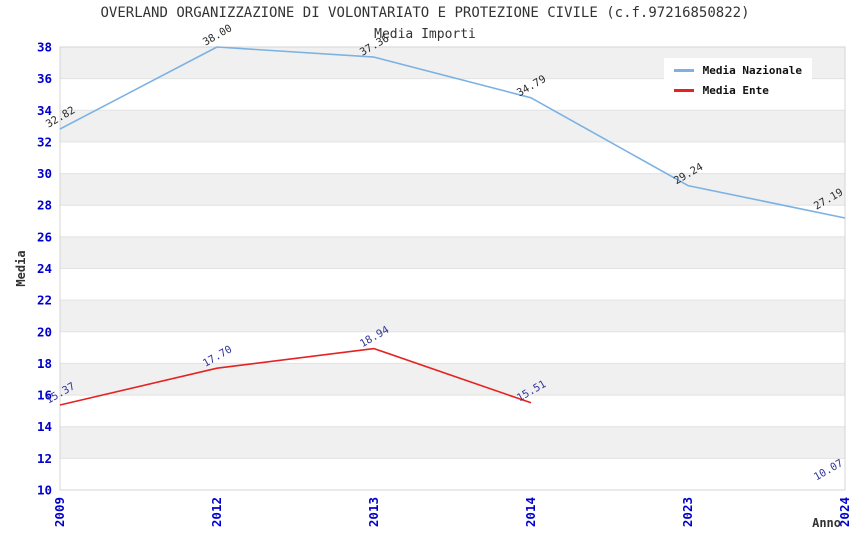 The width and height of the screenshot is (850, 550). What do you see at coordinates (44, 236) in the screenshot?
I see `y-tick-label: 26` at bounding box center [44, 236].